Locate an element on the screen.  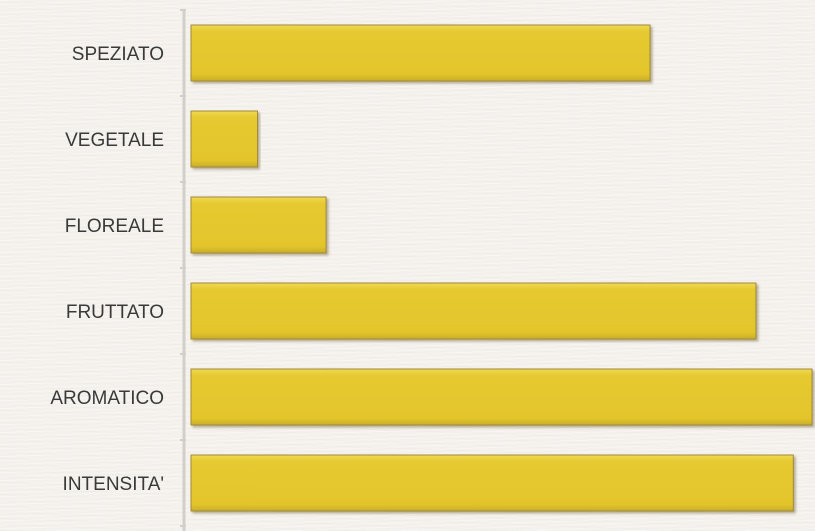
category-label: SPEZIATO is located at coordinates (118, 54).